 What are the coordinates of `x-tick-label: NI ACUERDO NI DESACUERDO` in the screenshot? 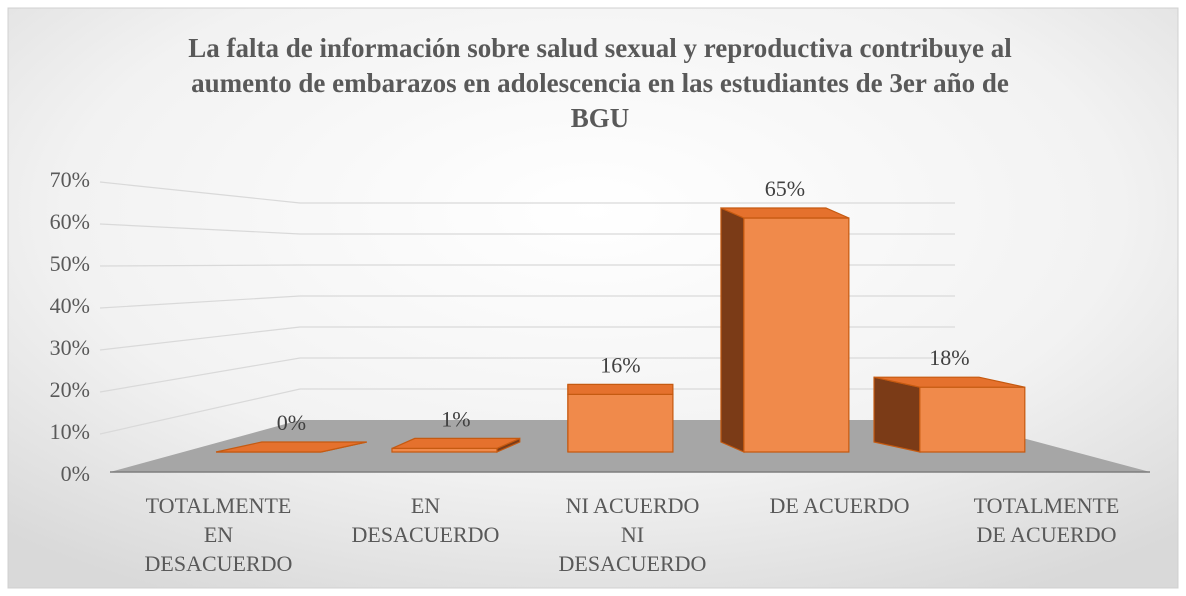 It's located at (633, 534).